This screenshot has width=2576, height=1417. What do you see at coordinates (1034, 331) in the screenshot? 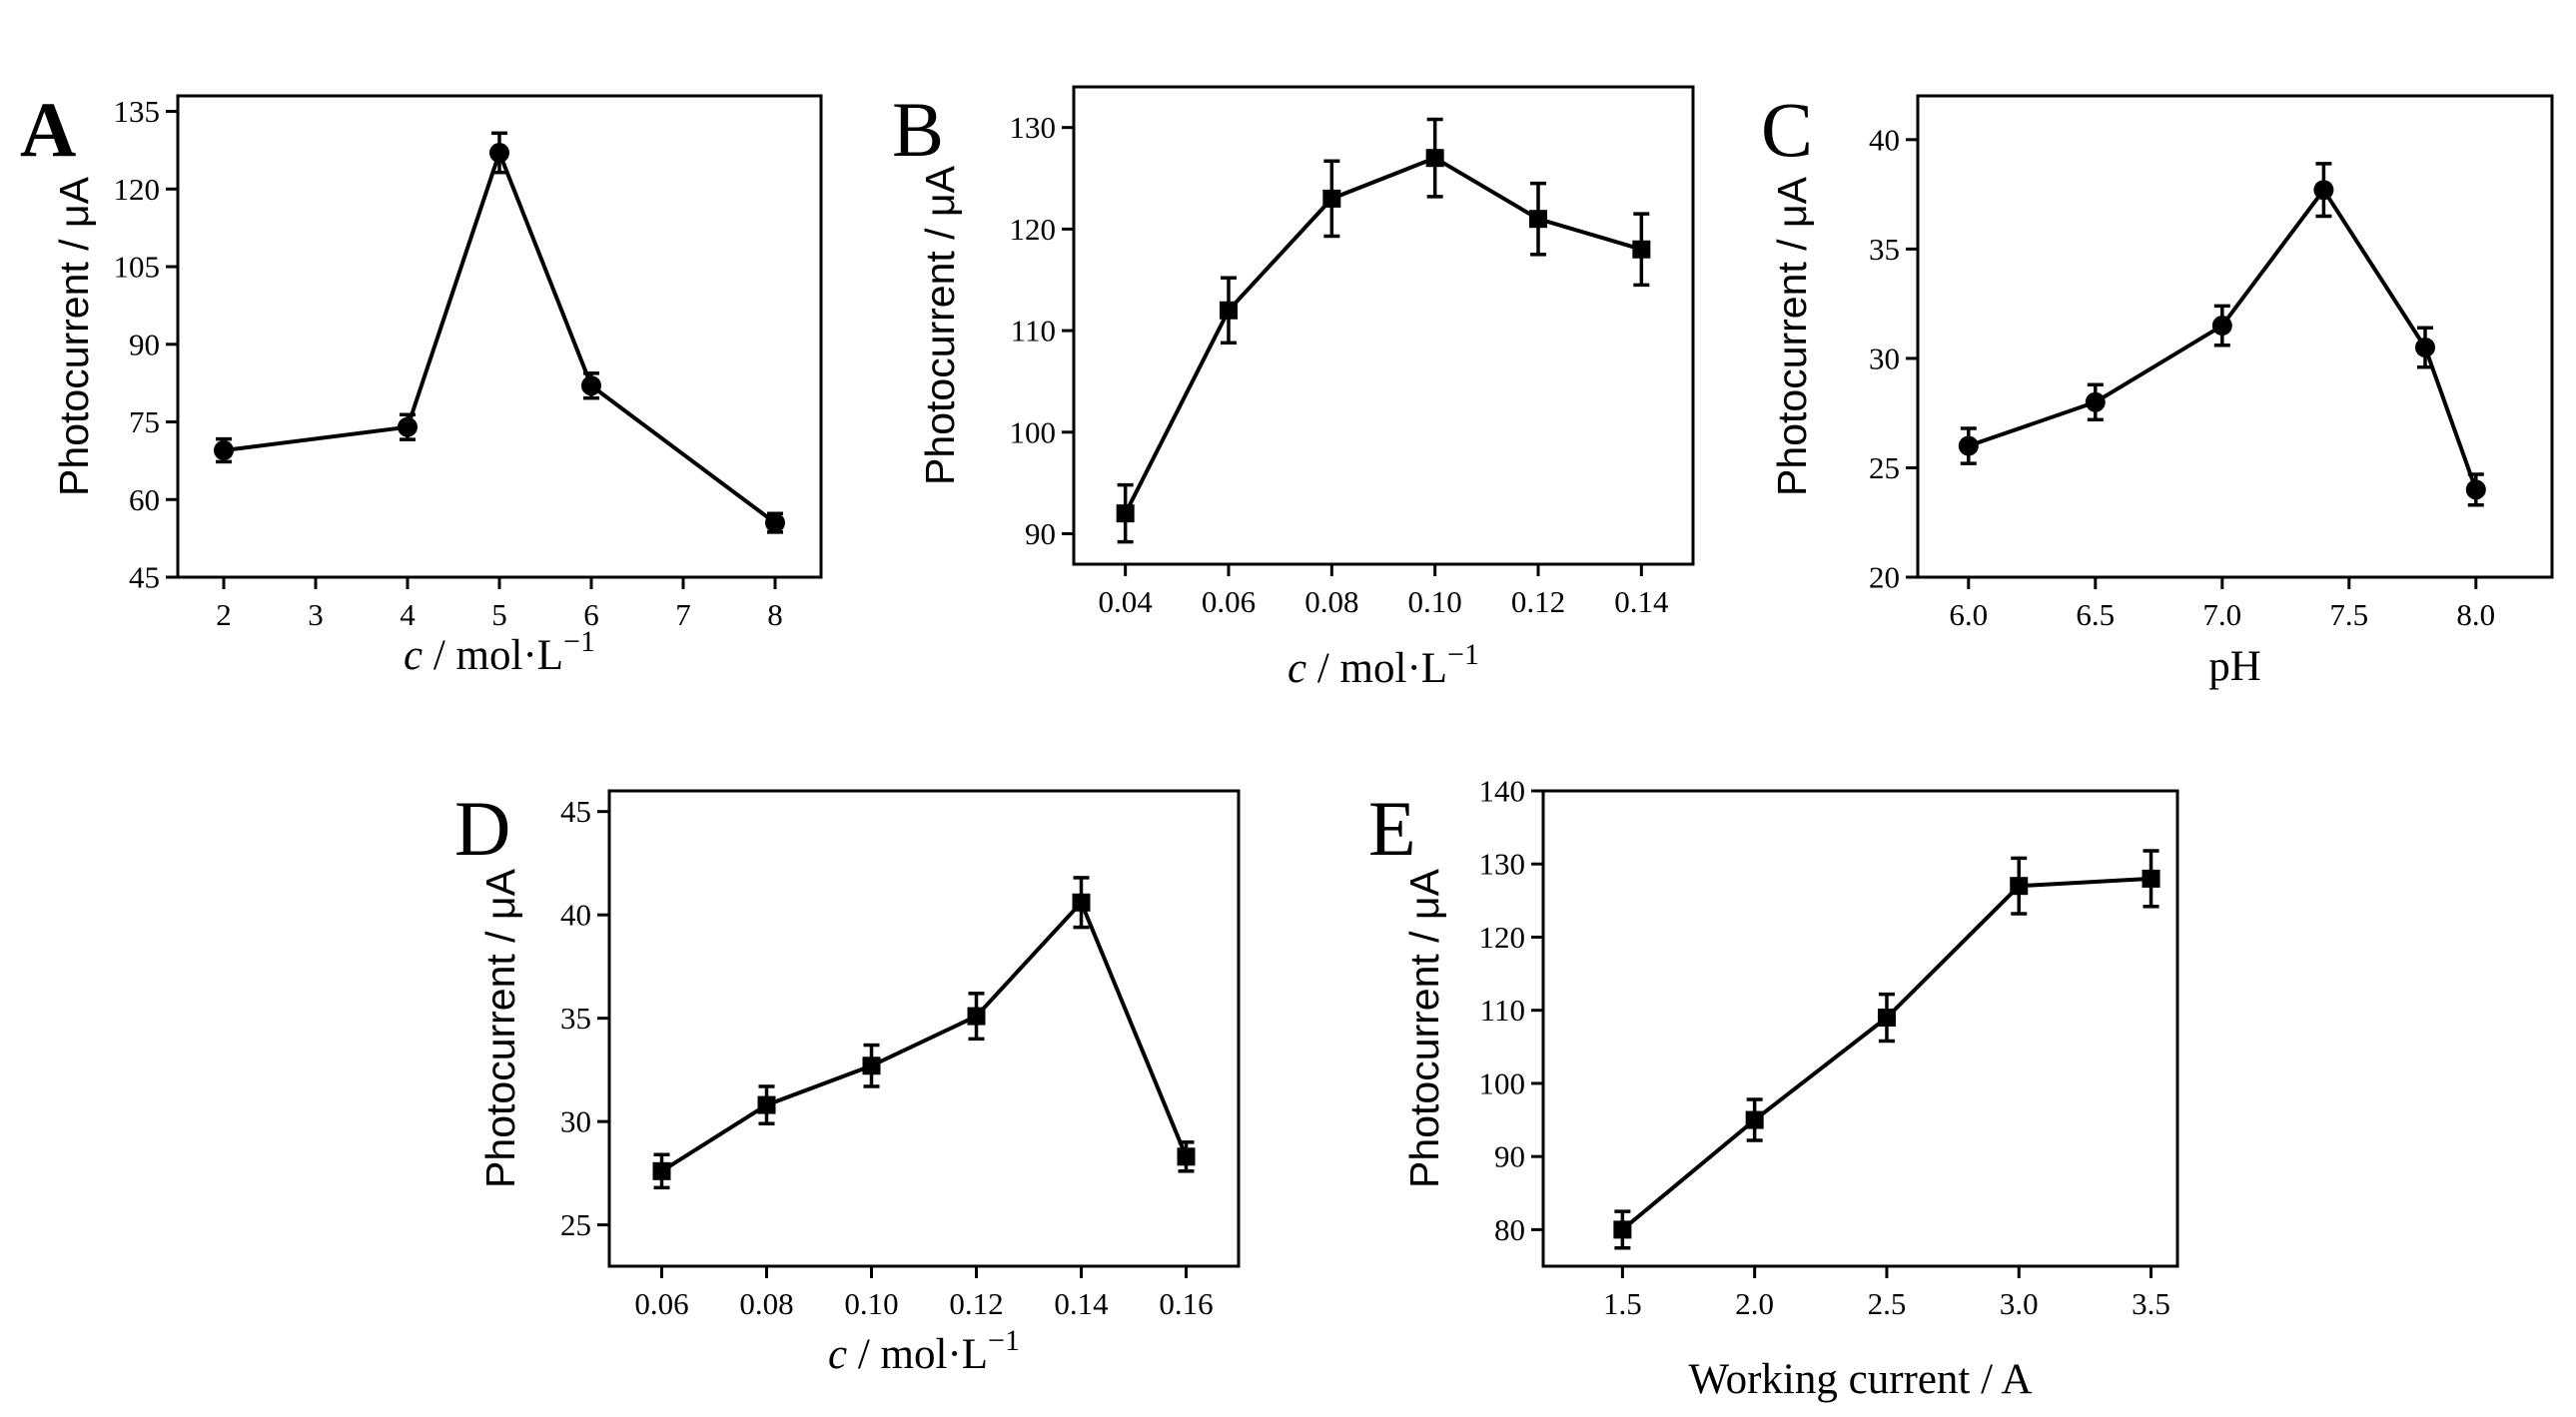
I see `y-tick-label: 110` at bounding box center [1034, 331].